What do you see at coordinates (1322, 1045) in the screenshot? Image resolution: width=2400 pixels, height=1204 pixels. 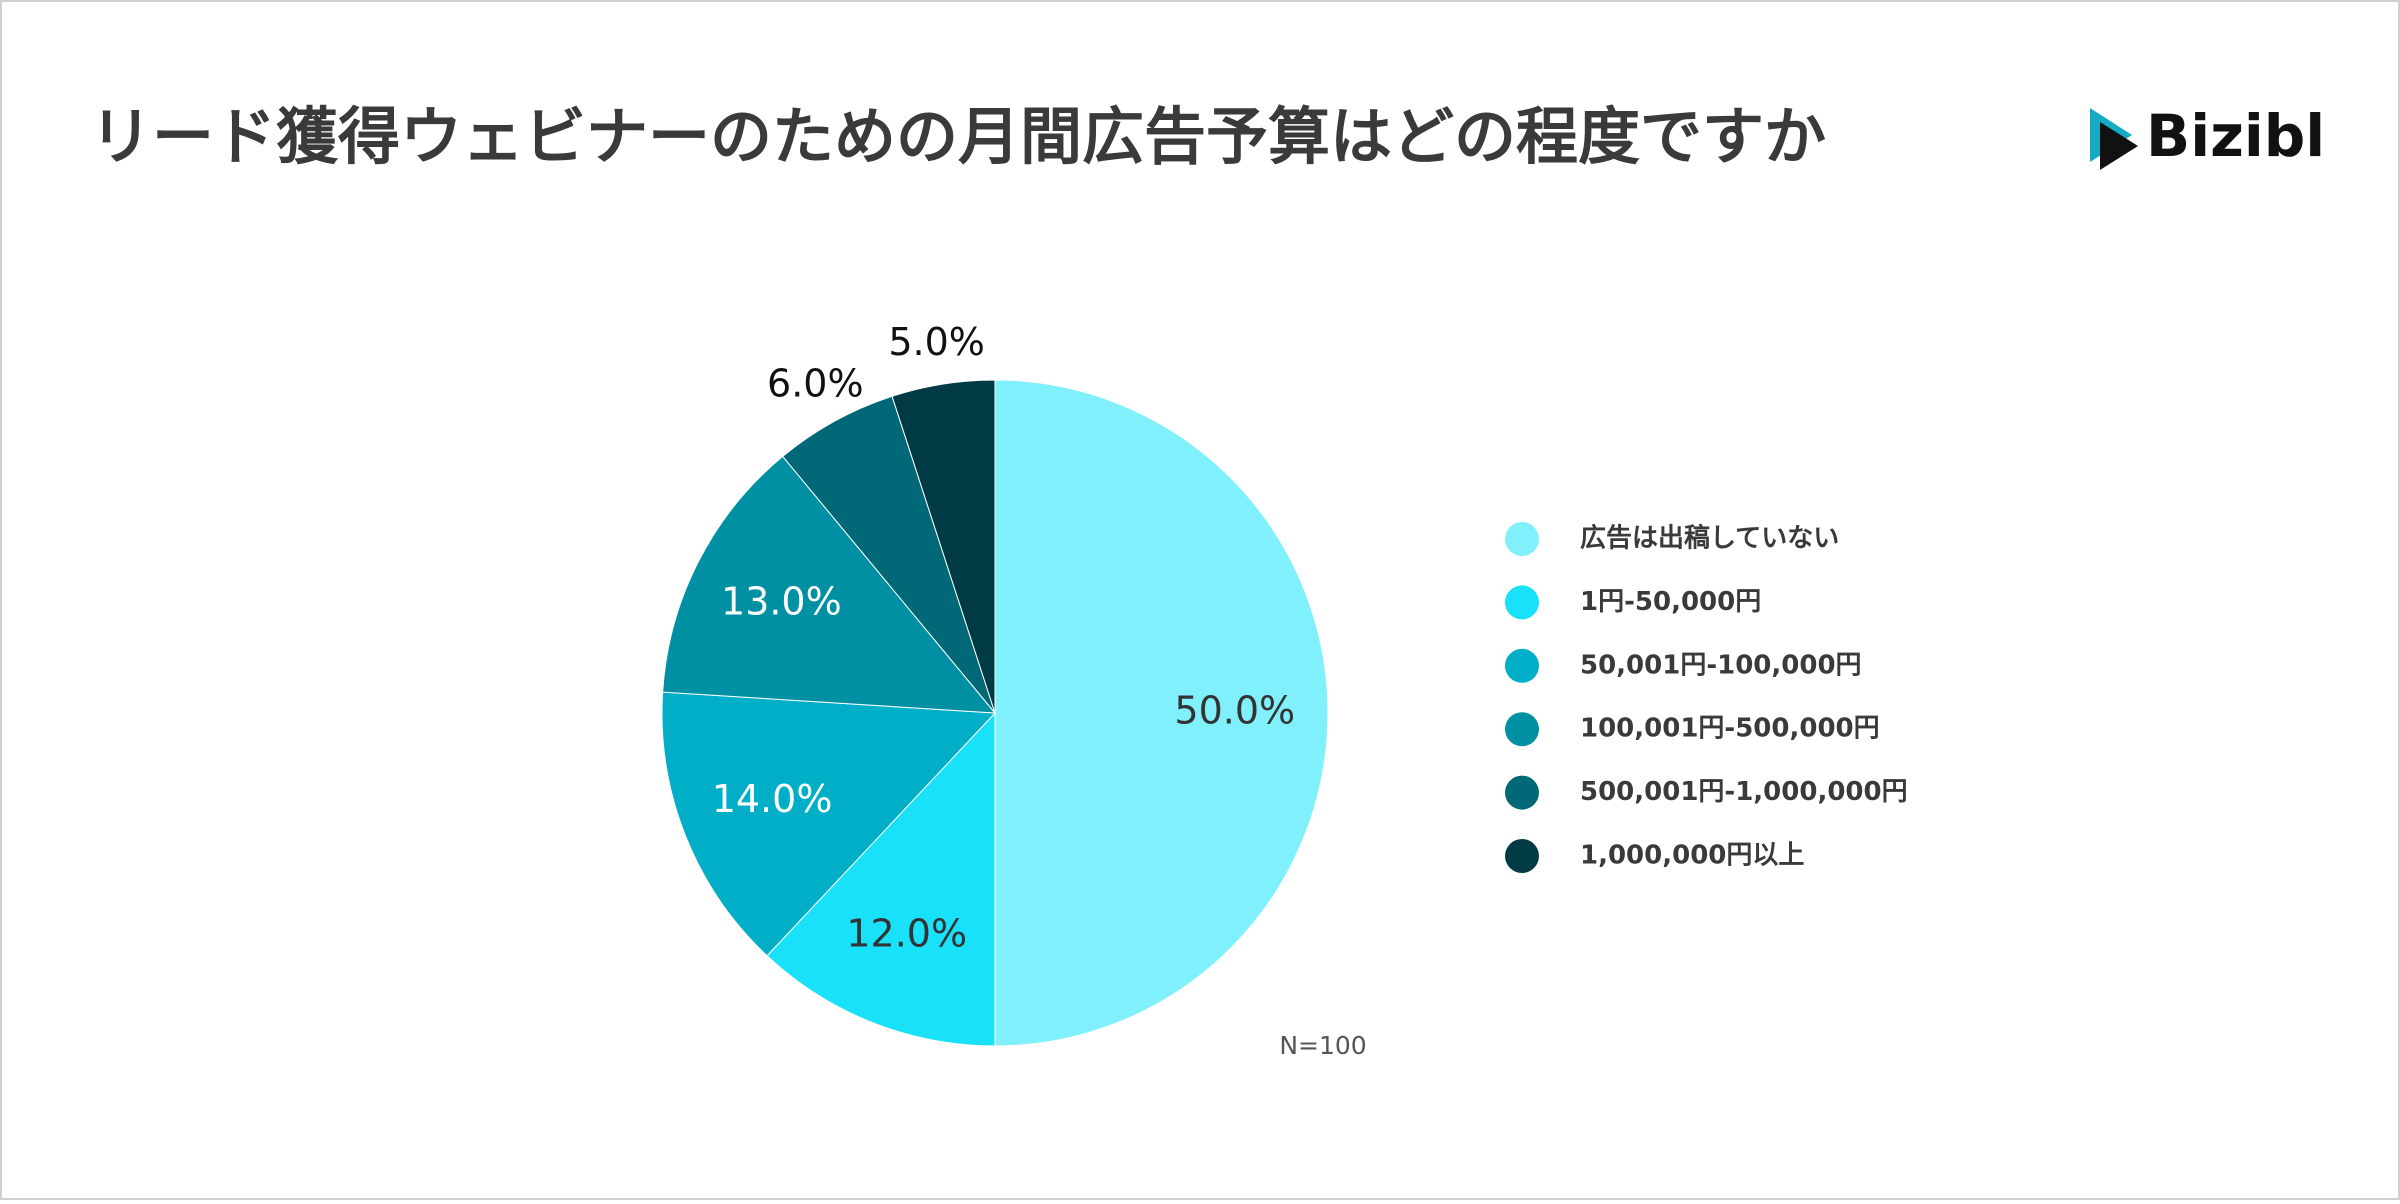 I see `annotation: N=100` at bounding box center [1322, 1045].